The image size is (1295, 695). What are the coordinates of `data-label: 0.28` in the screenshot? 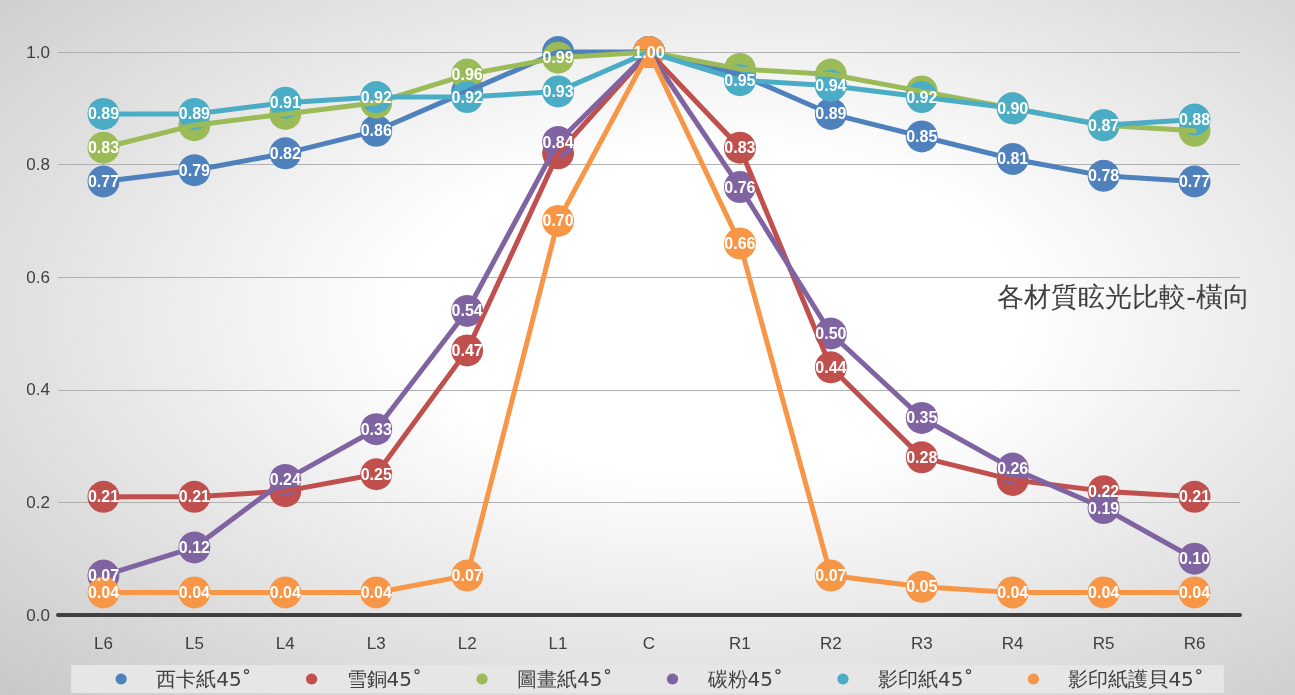 It's located at (922, 457).